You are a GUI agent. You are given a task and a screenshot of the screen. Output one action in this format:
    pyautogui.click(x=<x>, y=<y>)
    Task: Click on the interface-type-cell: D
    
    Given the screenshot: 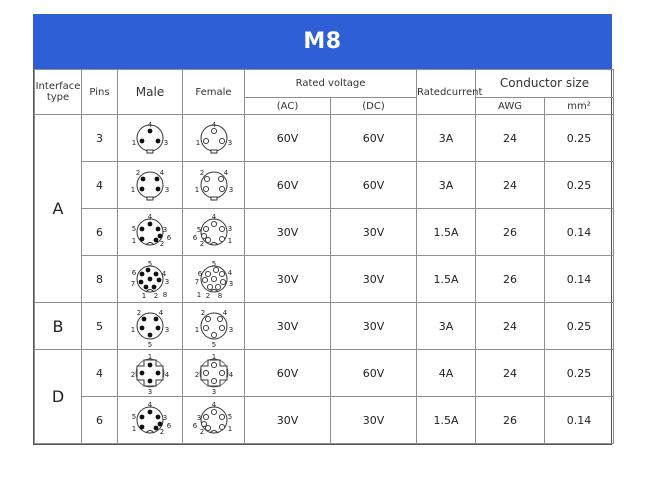 What is the action you would take?
    pyautogui.click(x=58, y=396)
    